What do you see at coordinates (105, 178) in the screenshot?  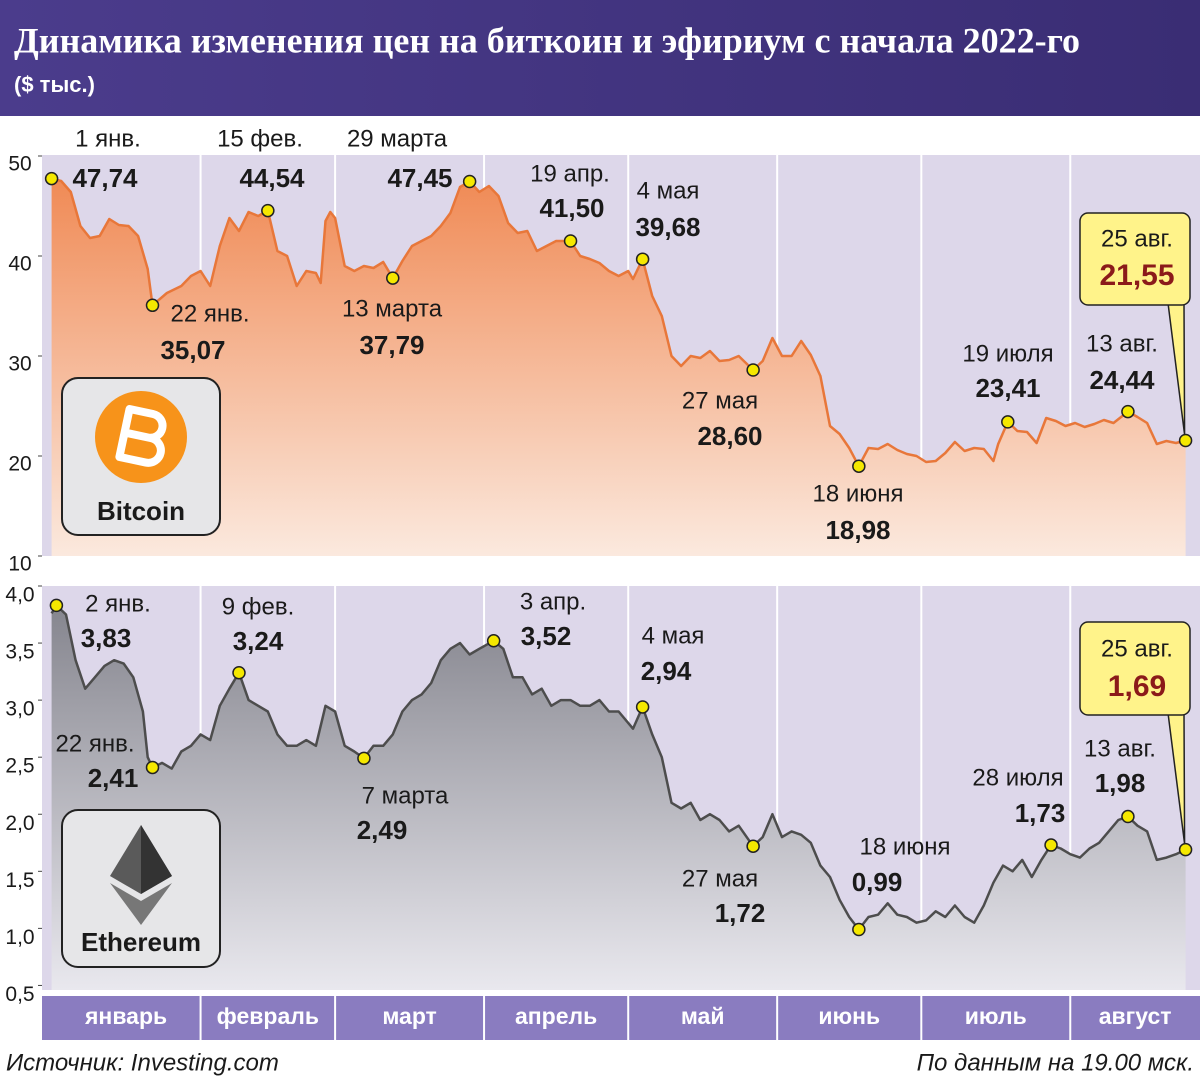 I see `annotation-value: 47,74` at bounding box center [105, 178].